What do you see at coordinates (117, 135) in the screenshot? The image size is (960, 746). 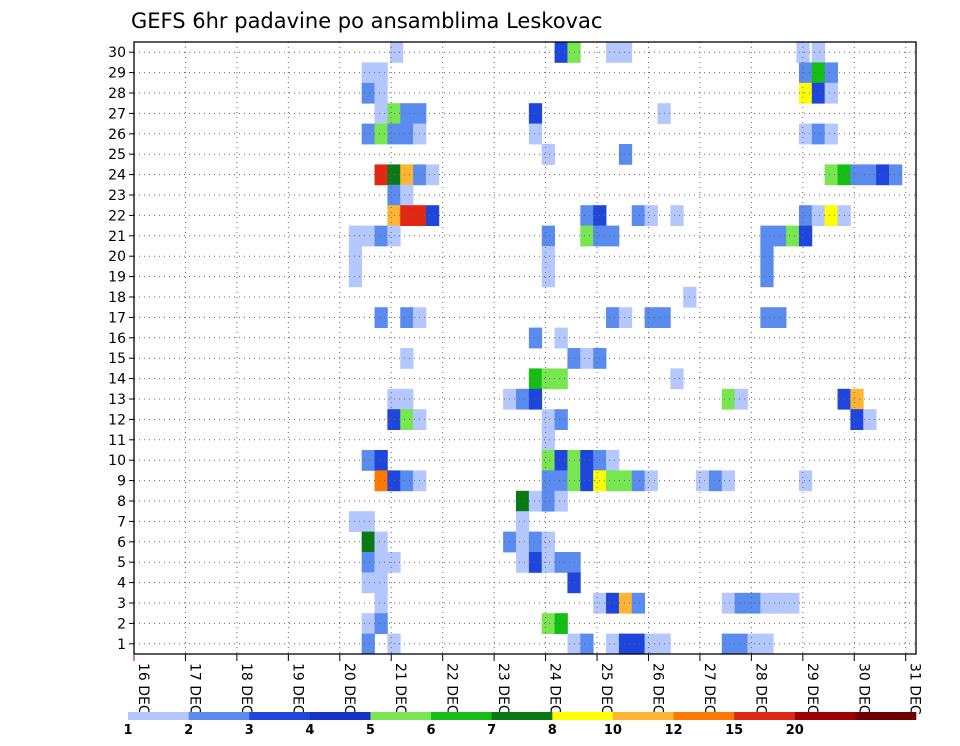 I see `y-tick-label: 26` at bounding box center [117, 135].